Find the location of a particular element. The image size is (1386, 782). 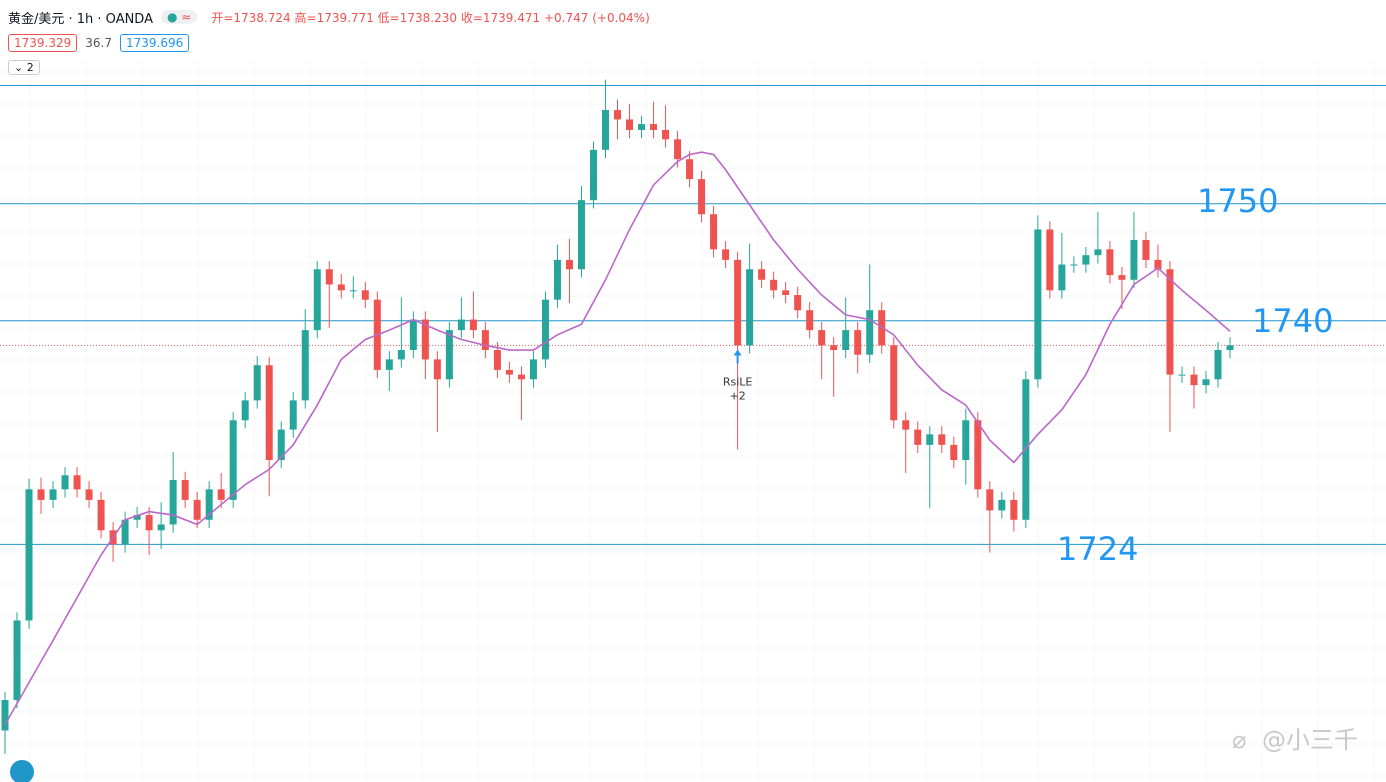

bid: 1739.329 is located at coordinates (43, 43).